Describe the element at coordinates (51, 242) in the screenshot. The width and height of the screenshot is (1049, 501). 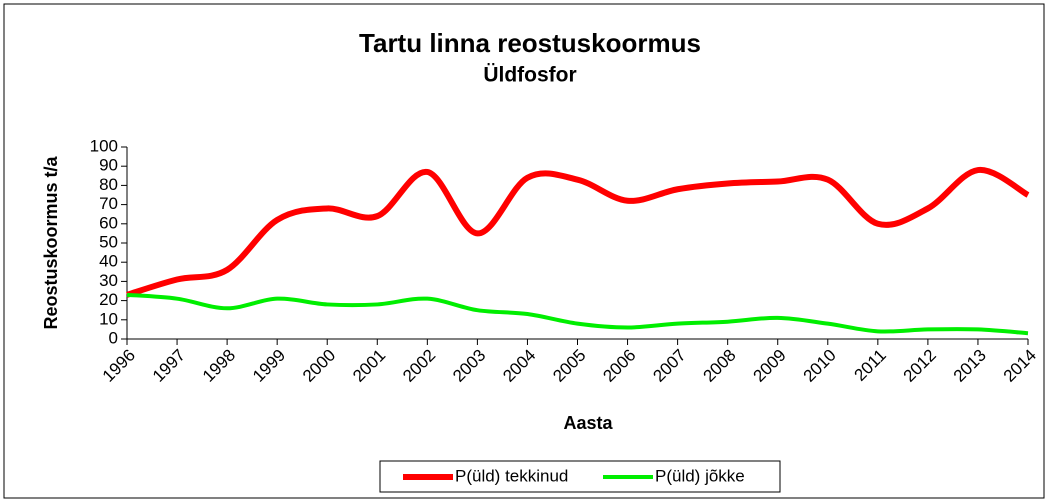
I see `y-axis-label: Reostuskoormus t/a` at that location.